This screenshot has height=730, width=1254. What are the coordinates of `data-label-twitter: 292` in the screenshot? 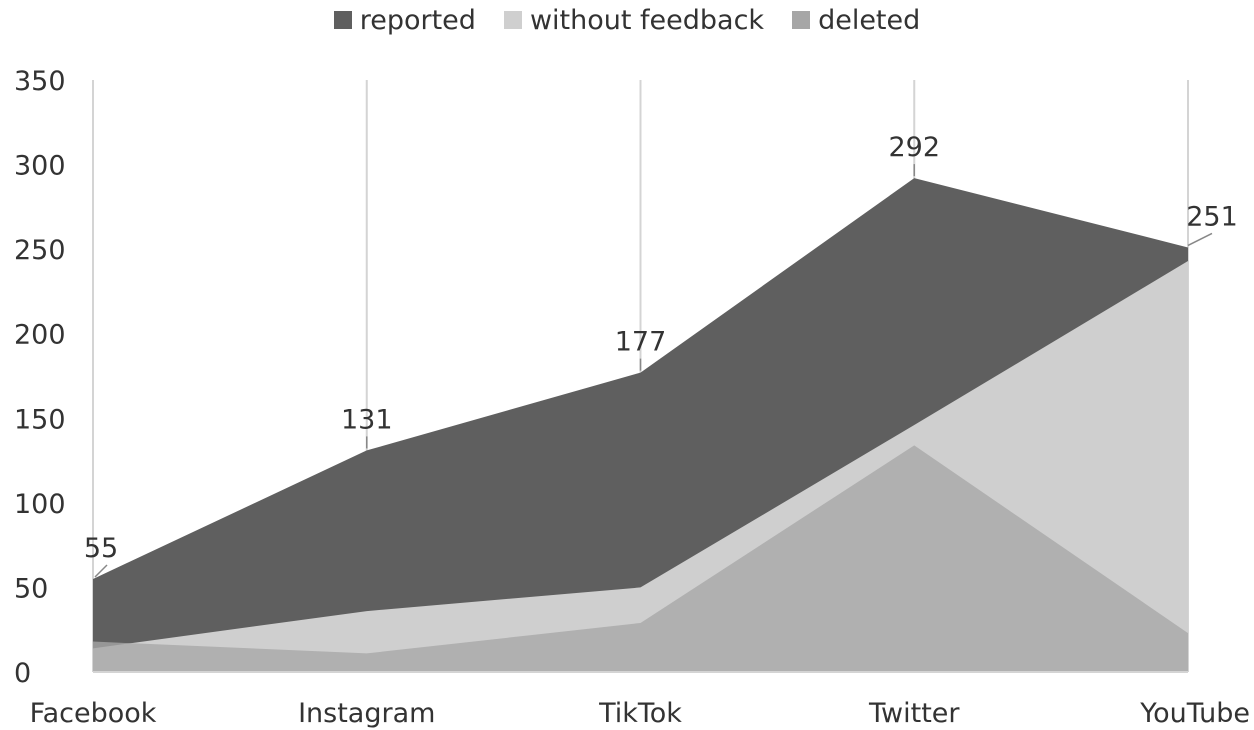 It's located at (914, 147).